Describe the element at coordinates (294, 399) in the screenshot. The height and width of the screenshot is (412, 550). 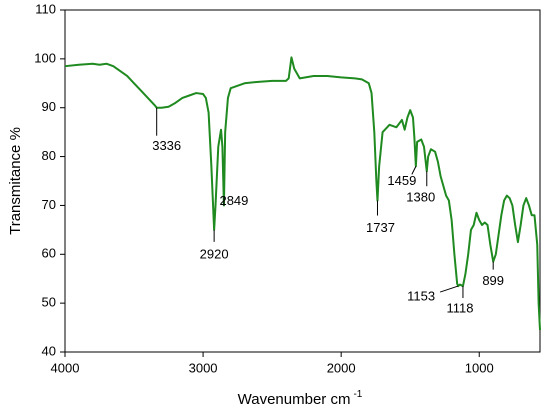
I see `x-axis-label-text: Wavenumber cm` at that location.